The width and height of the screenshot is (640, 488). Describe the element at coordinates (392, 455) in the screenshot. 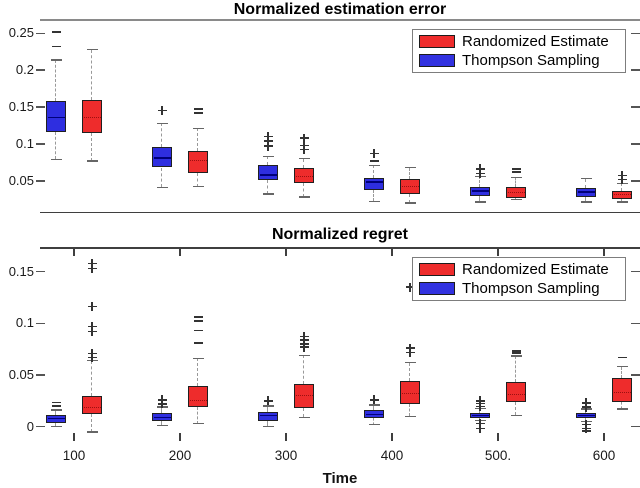

I see `x-tick-label: 400` at that location.